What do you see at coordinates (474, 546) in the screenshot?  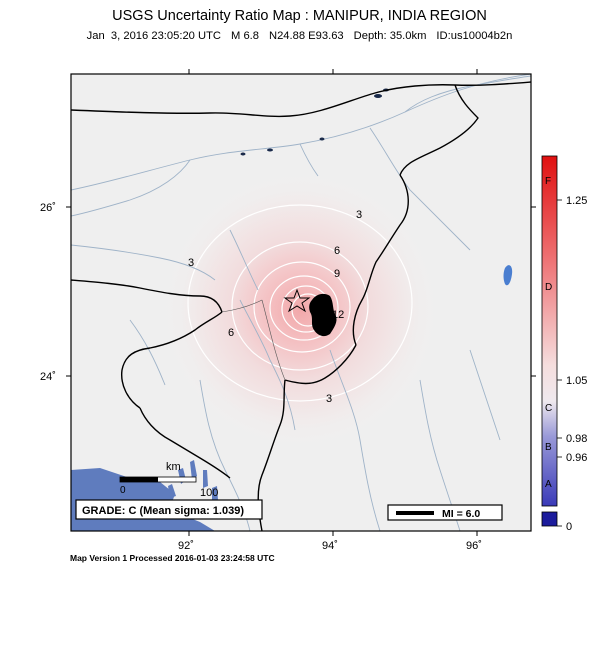 I see `lon-tick-label: 96˚` at bounding box center [474, 546].